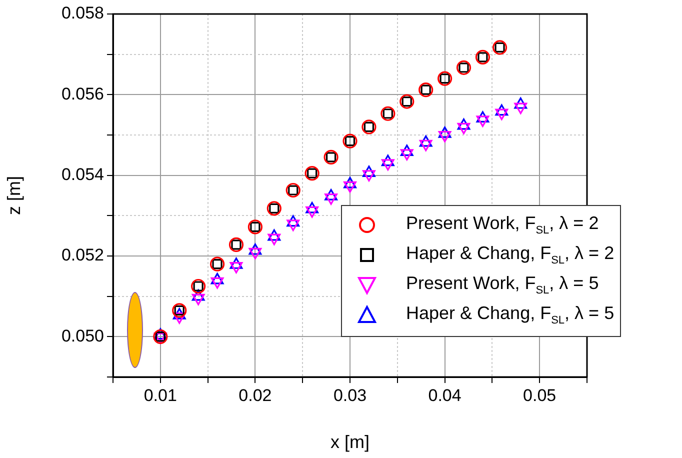  I want to click on y-tick-label: 0.054, so click(82, 174).